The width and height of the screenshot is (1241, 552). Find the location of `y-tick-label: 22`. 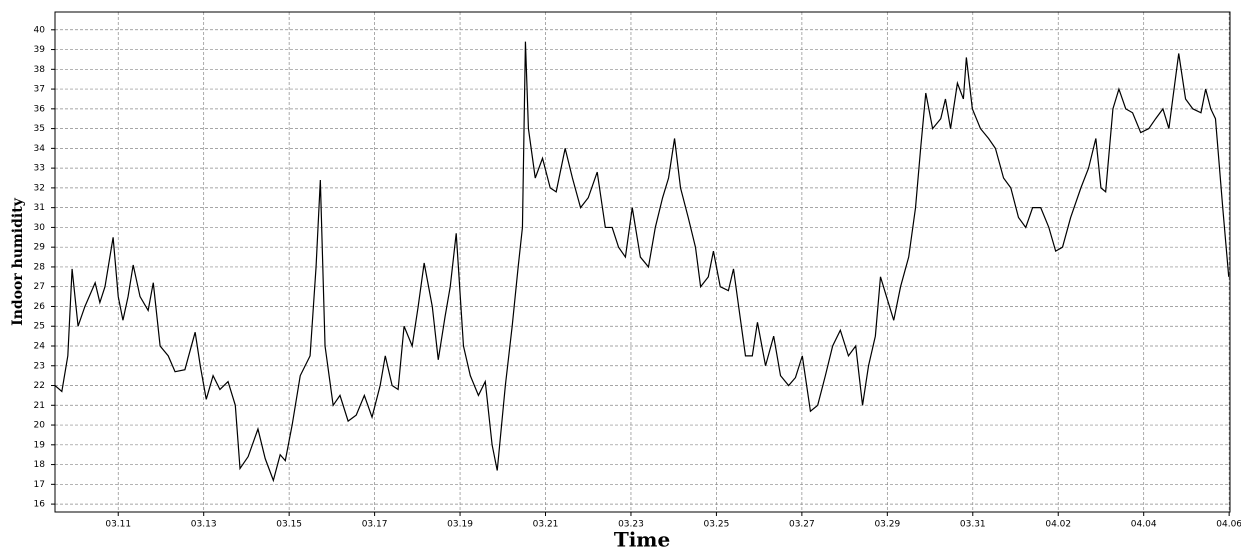

y-tick-label: 22 is located at coordinates (39, 386).